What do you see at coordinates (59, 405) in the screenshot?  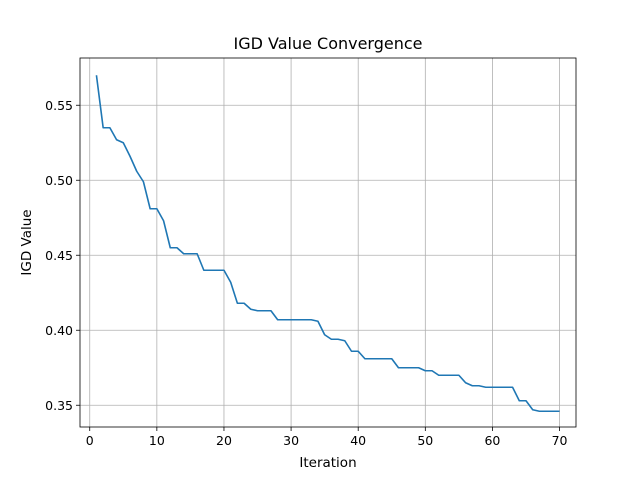 I see `y-tick-label: 0.35` at bounding box center [59, 405].